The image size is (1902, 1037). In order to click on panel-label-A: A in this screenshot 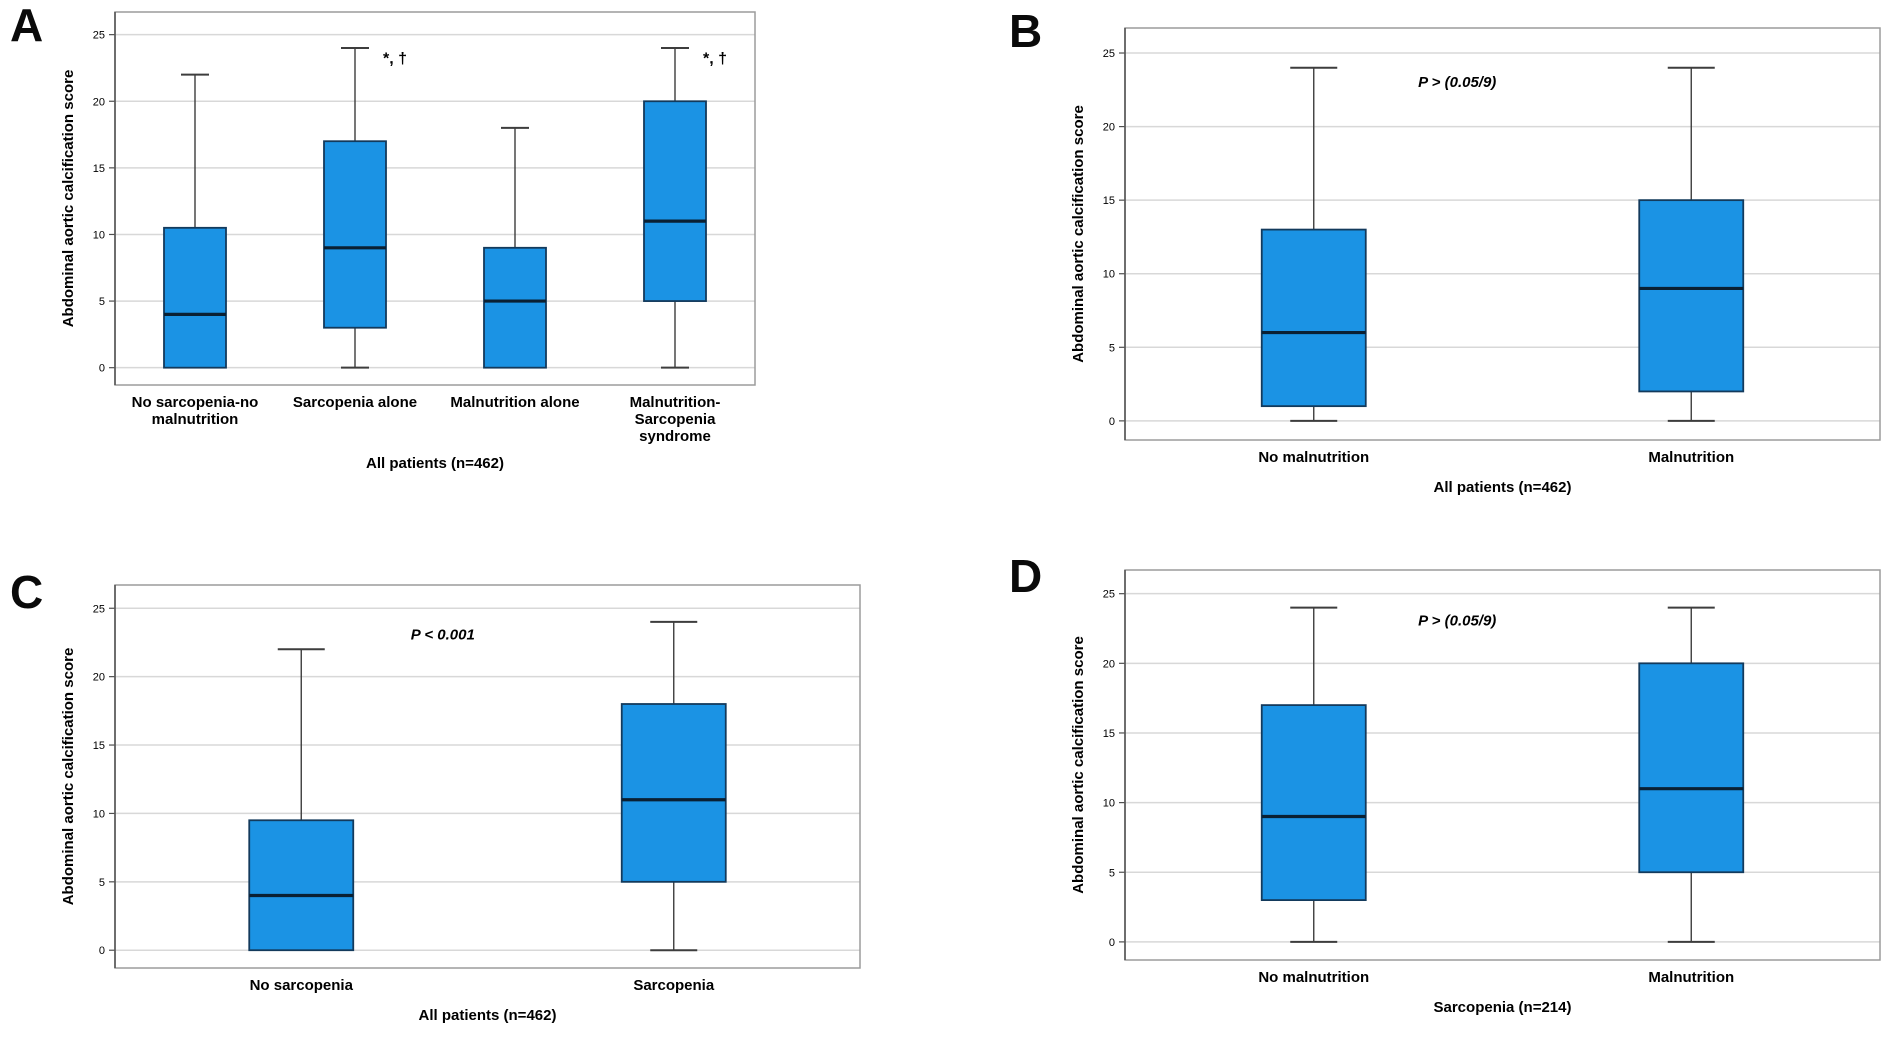, I will do `click(27, 25)`.